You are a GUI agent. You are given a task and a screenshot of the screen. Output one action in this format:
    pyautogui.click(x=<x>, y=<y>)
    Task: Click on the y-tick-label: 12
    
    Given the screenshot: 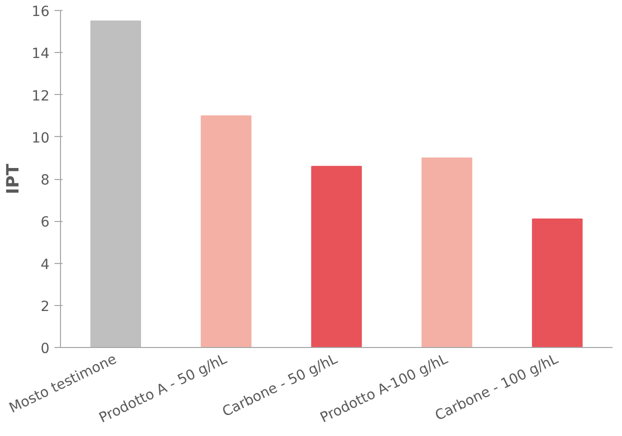 What is the action you would take?
    pyautogui.click(x=41, y=96)
    